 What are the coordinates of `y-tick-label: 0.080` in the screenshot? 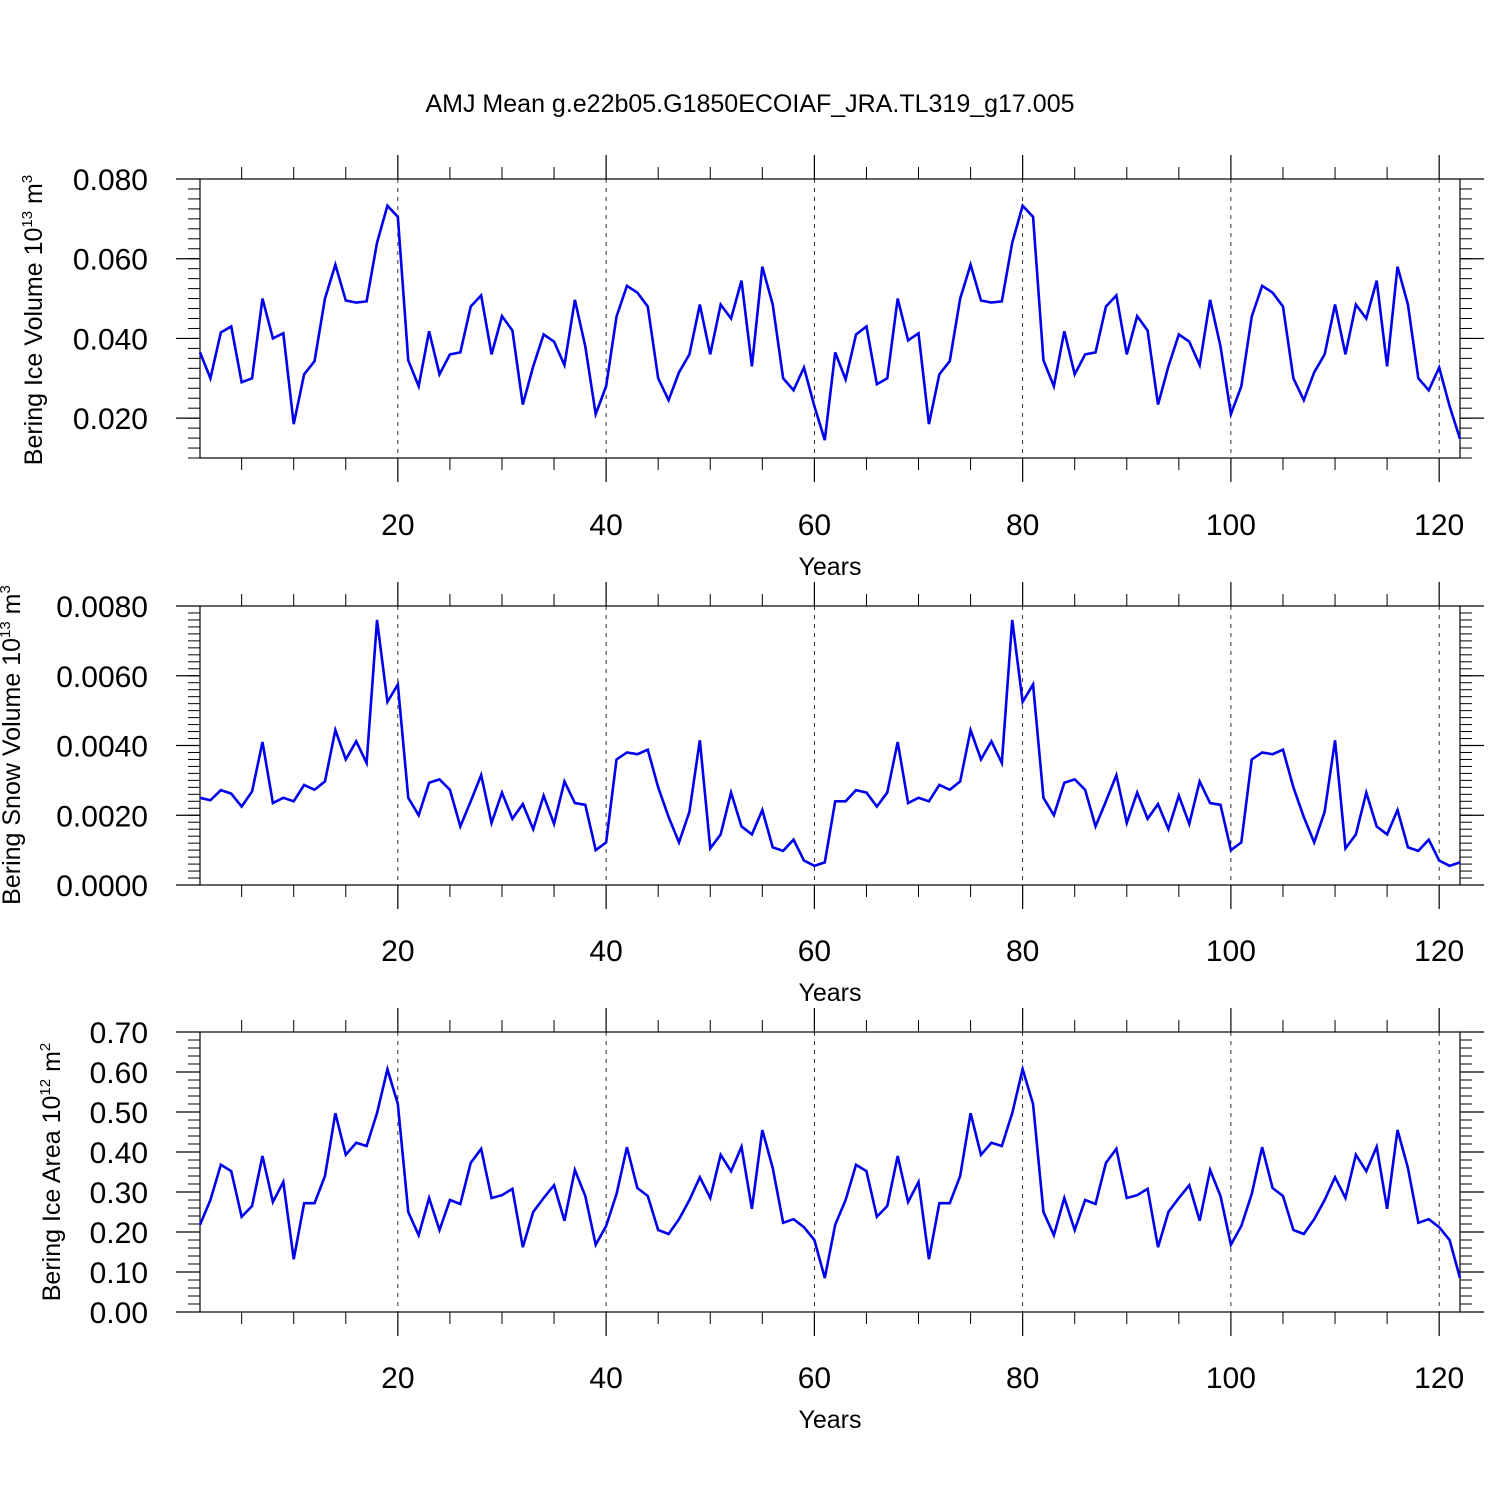 It's located at (110, 180).